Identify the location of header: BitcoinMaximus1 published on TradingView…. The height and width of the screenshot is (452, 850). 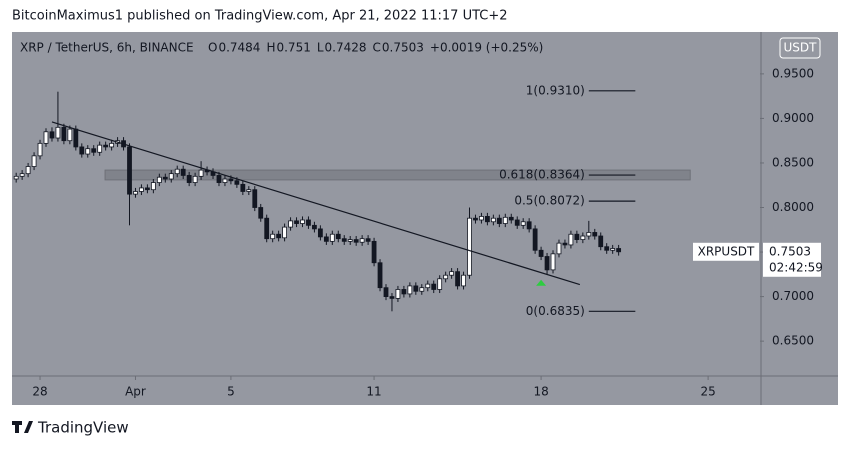
(260, 16).